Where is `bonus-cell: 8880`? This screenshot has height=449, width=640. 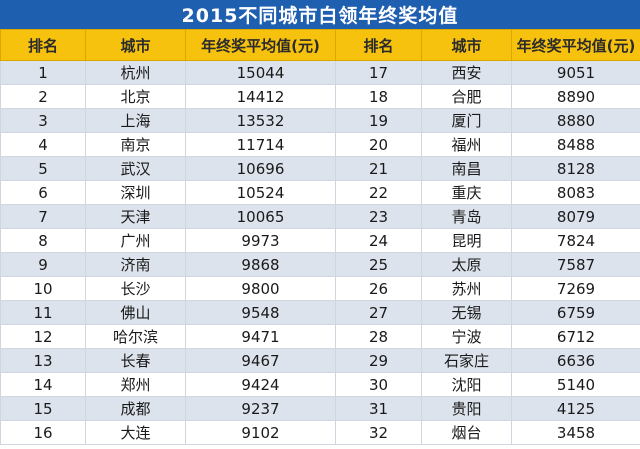 bonus-cell: 8880 is located at coordinates (575, 120).